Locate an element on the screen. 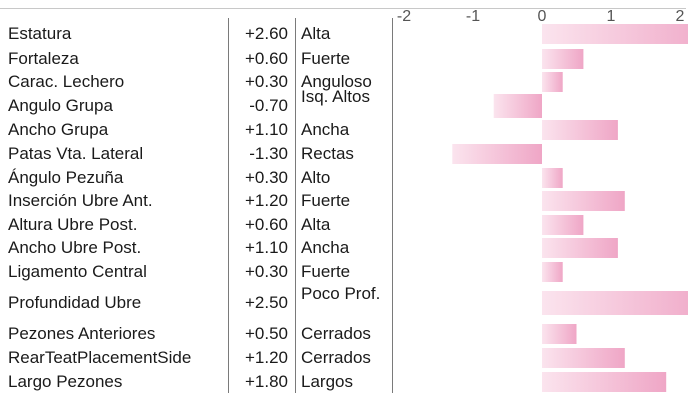 The image size is (688, 394). trait-label: Ligamento Central is located at coordinates (77, 271).